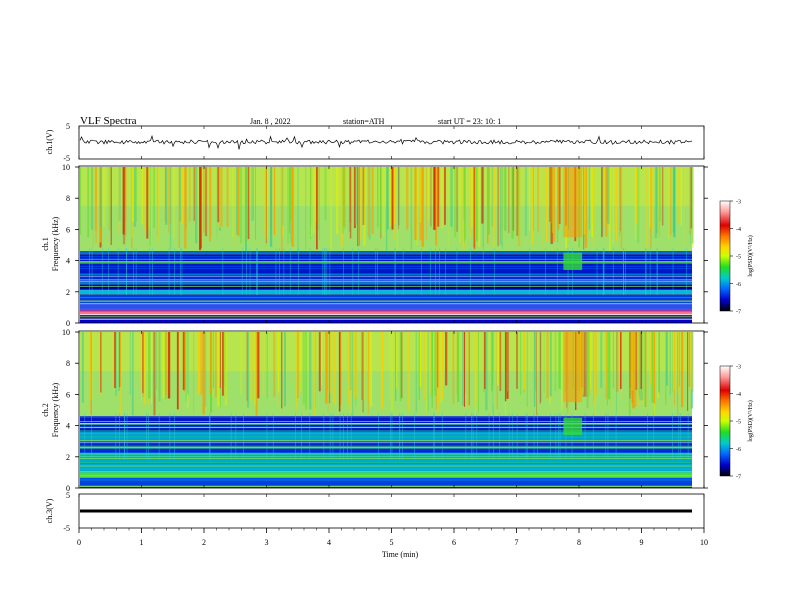 The image size is (792, 612). Describe the element at coordinates (108, 121) in the screenshot. I see `chart-title: VLF Spectra` at that location.